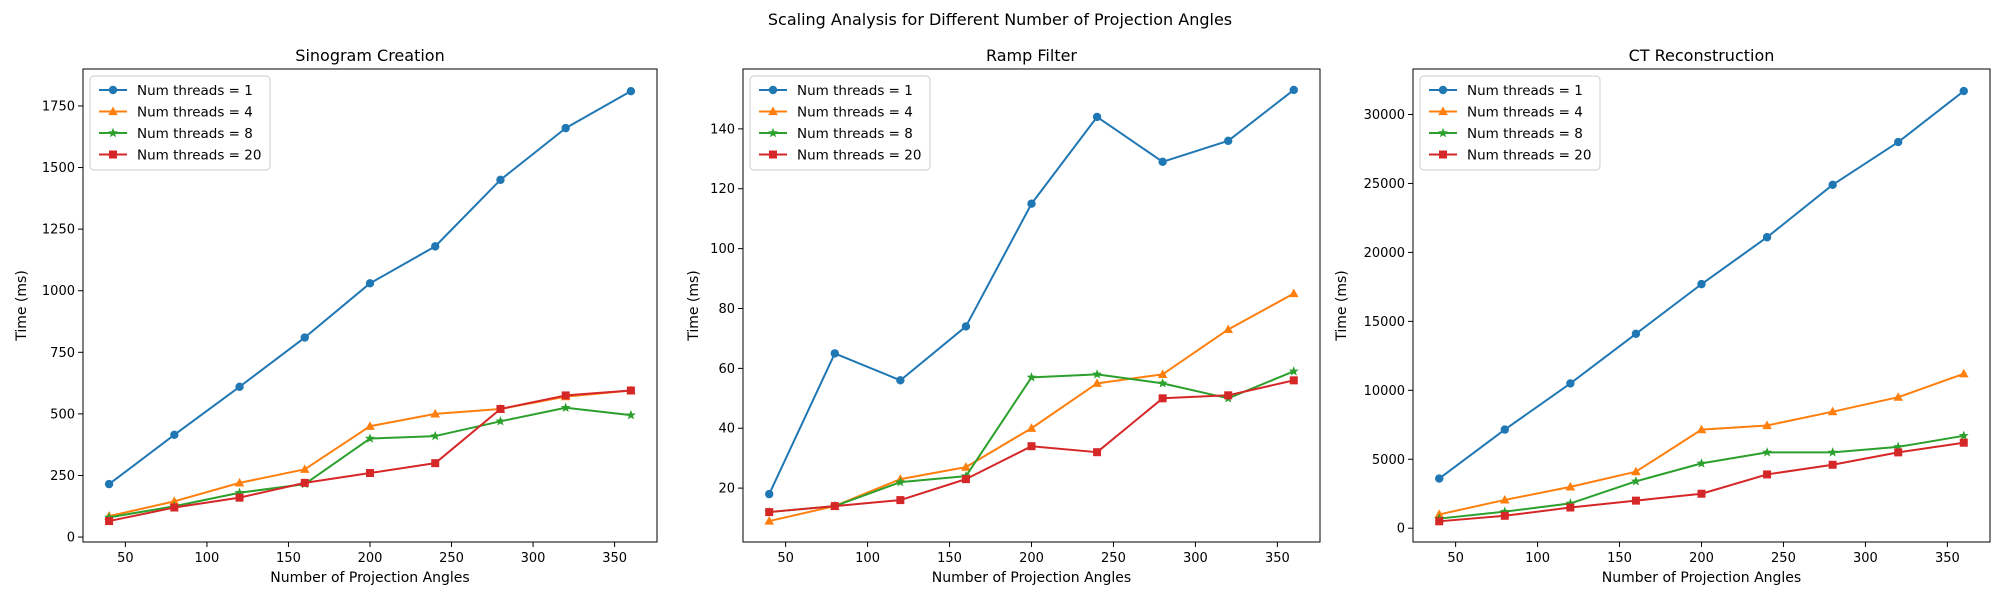 Image resolution: width=2000 pixels, height=600 pixels. I want to click on y-axis: 0 250 500 750 1000 1250 1500 1750 Time (ms), so click(48, 322).